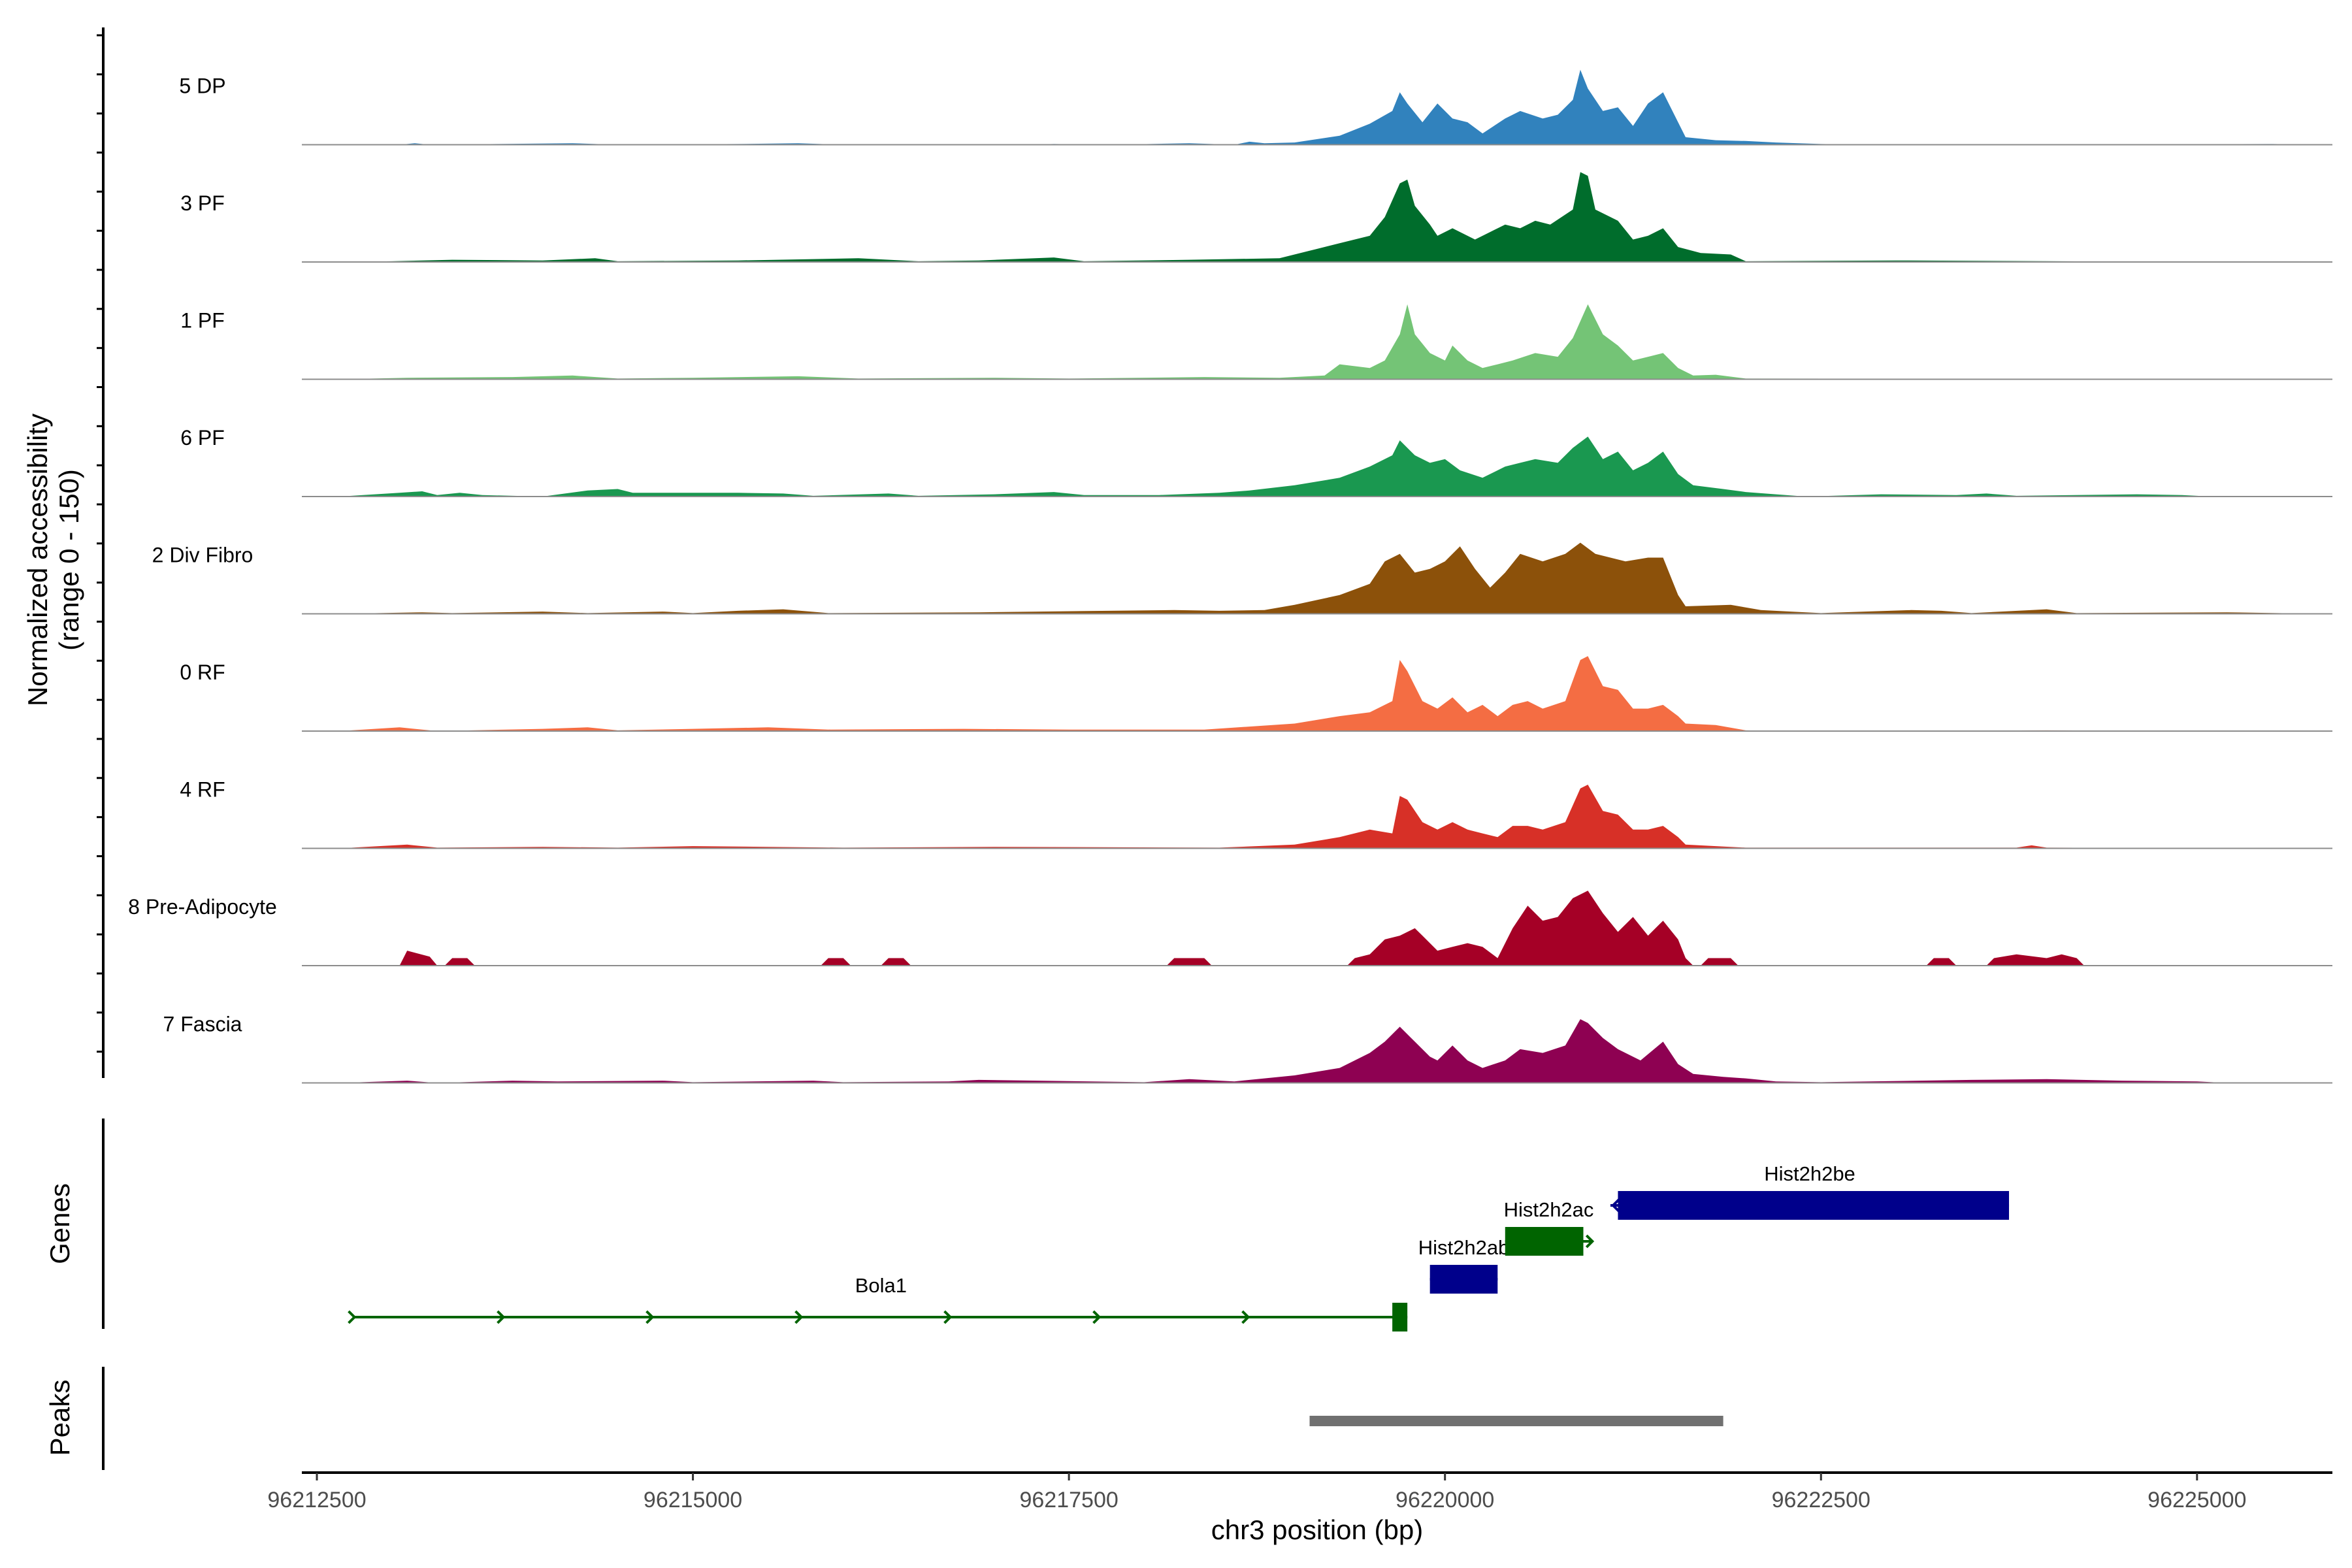 This screenshot has height=1568, width=2352. Describe the element at coordinates (1332, 1051) in the screenshot. I see `coverage-area-7-fascia` at that location.